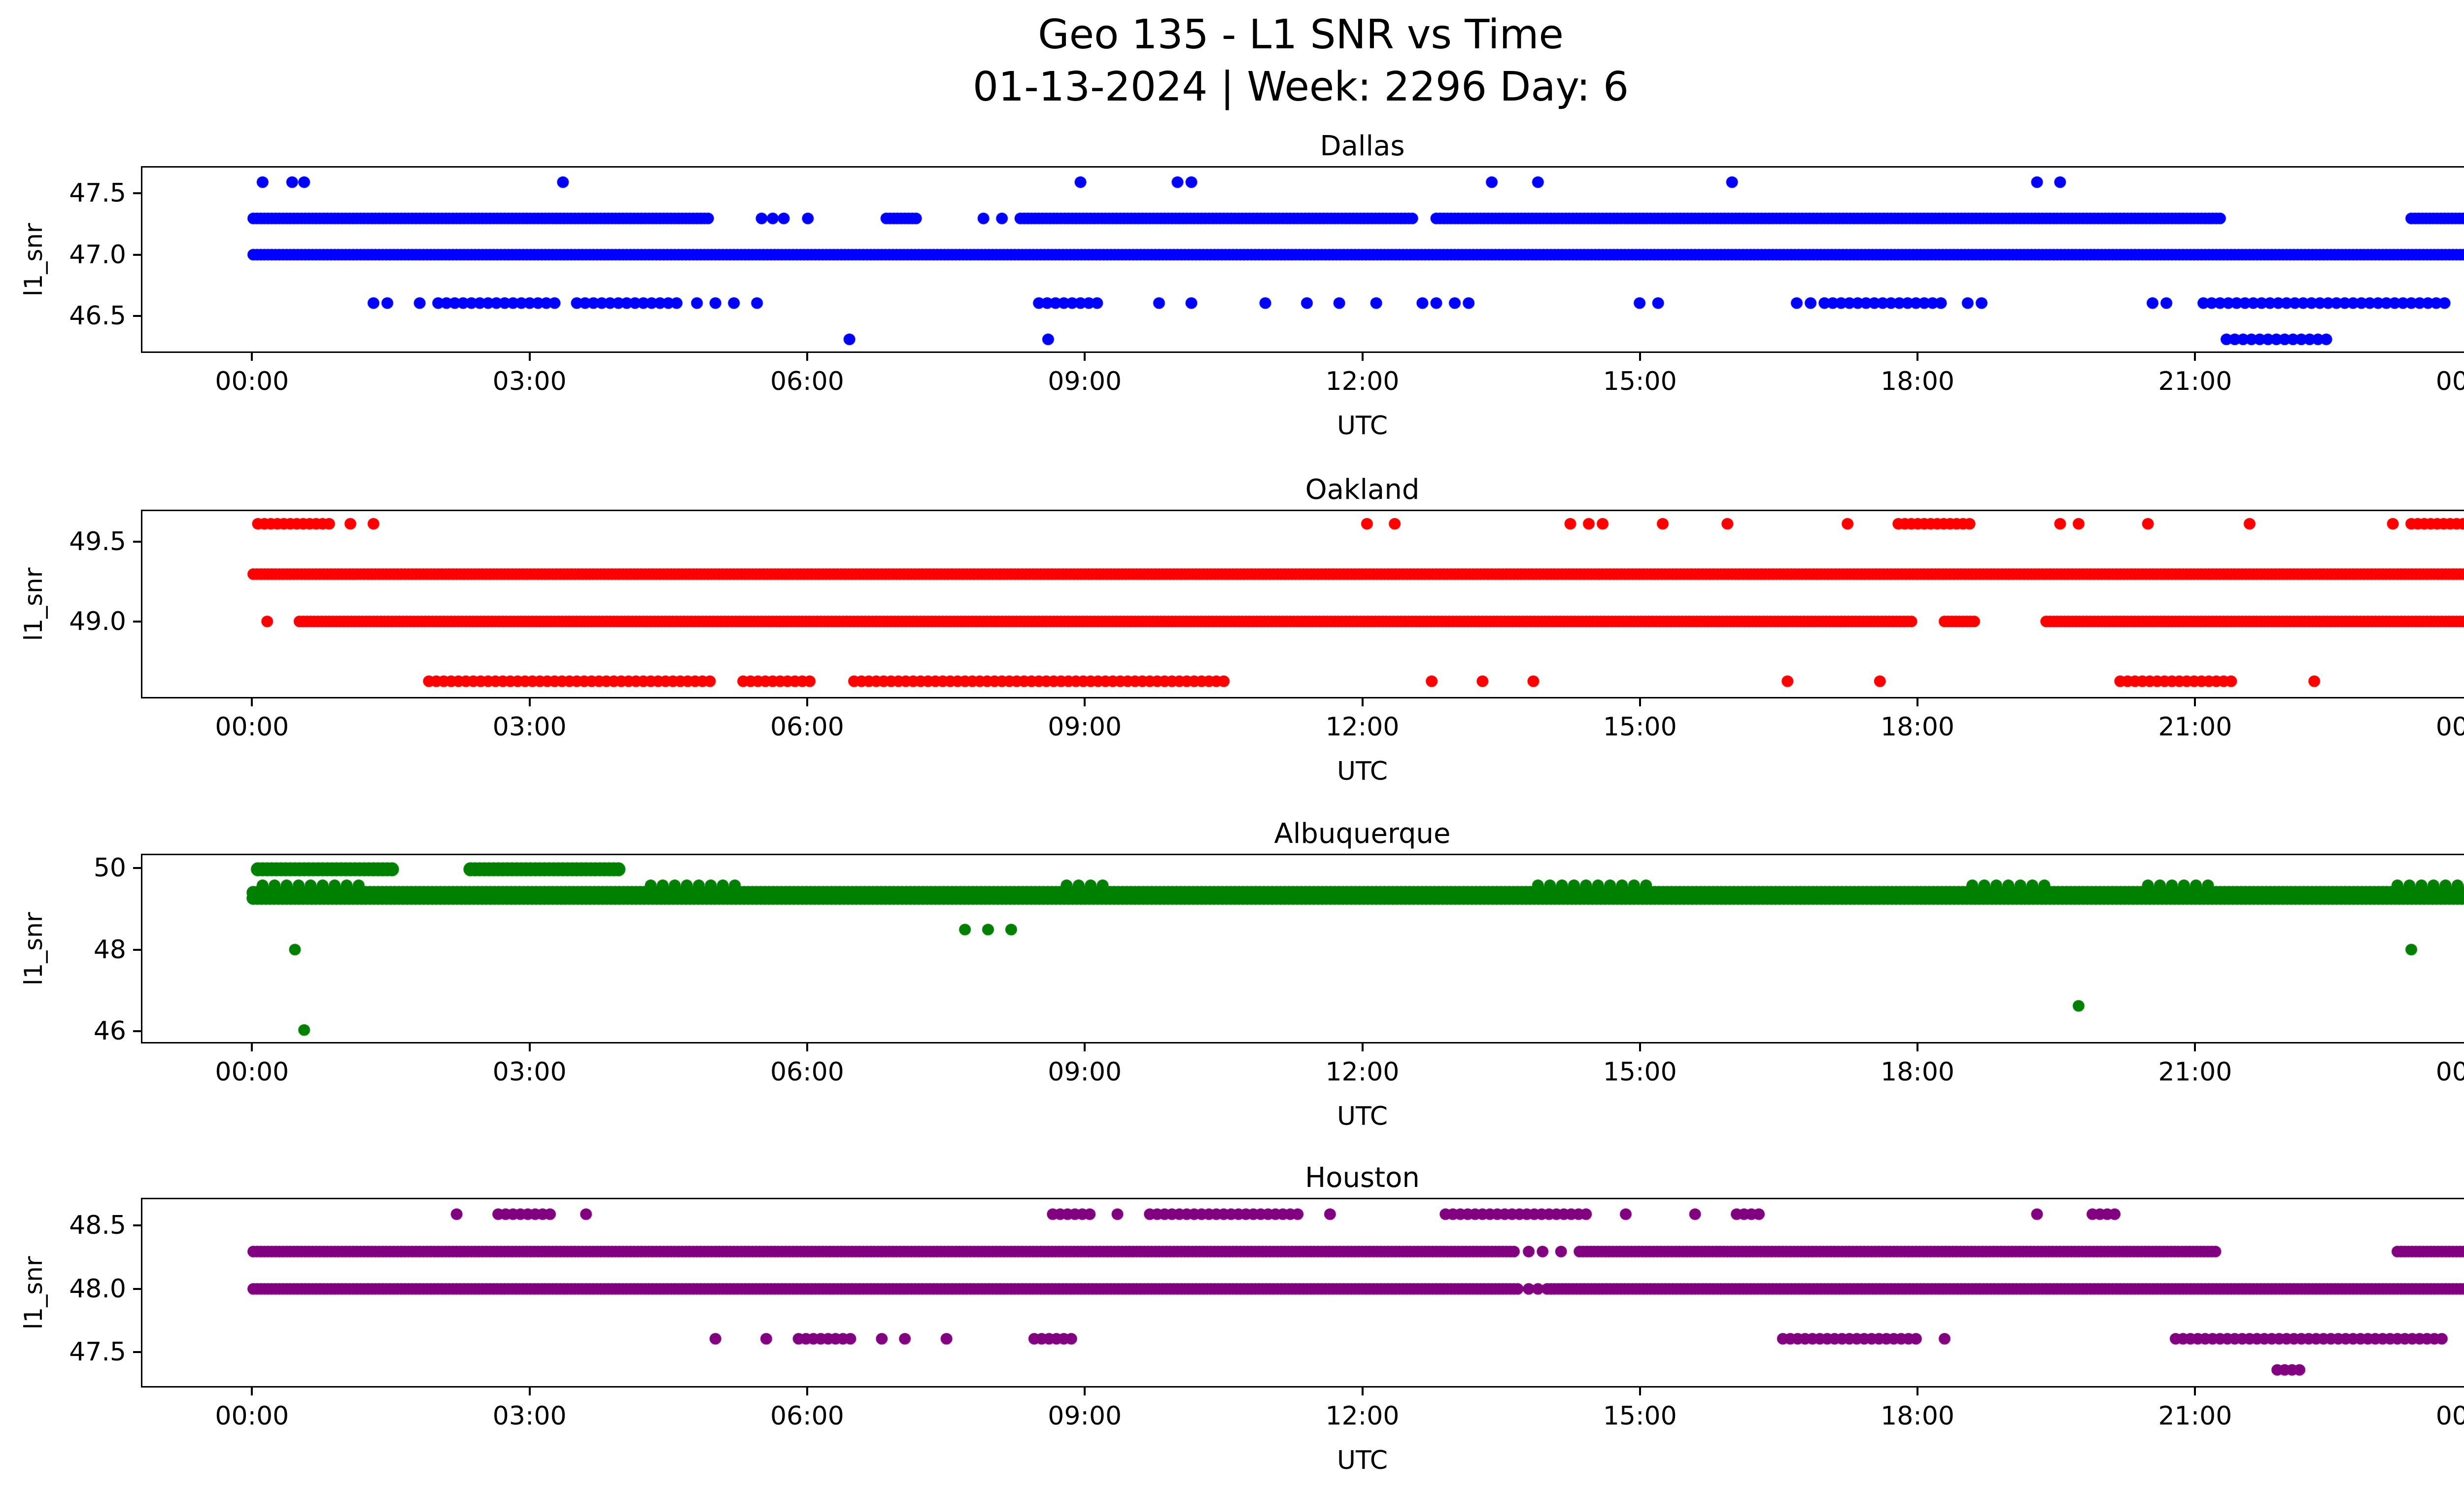 This screenshot has height=1495, width=2464. What do you see at coordinates (1362, 490) in the screenshot?
I see `subplot-title: Oakland` at bounding box center [1362, 490].